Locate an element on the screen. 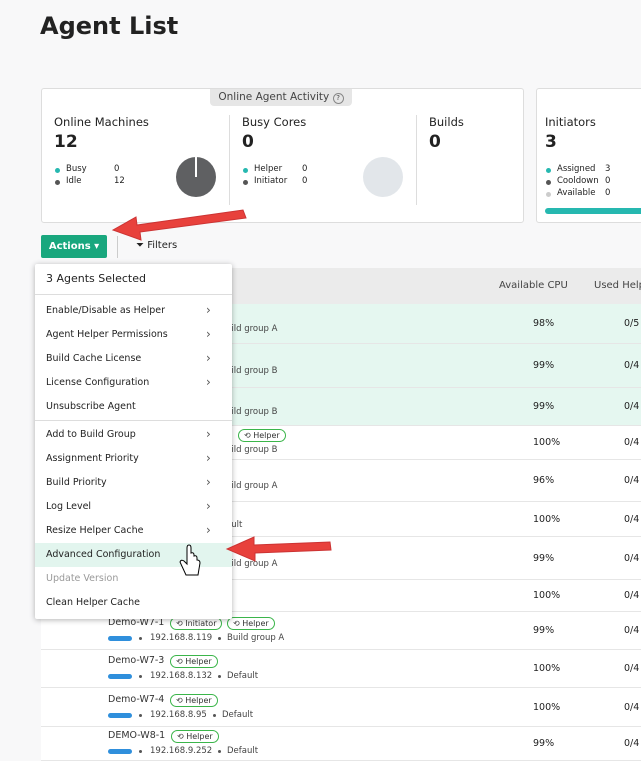 The image size is (641, 761). menu-item: Advanced Configuration is located at coordinates (133, 555).